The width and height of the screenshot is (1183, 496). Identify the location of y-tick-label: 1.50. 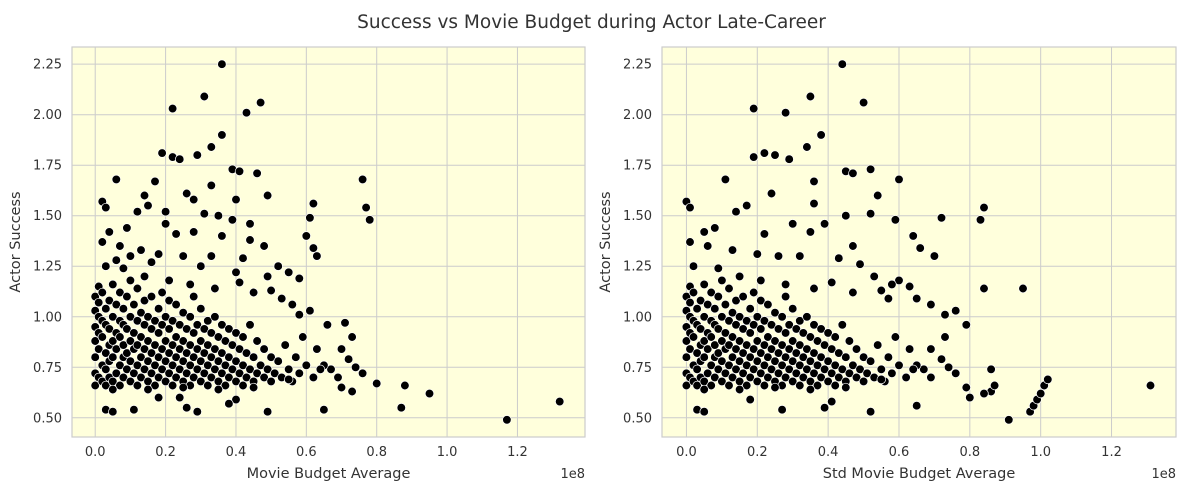
(47, 216).